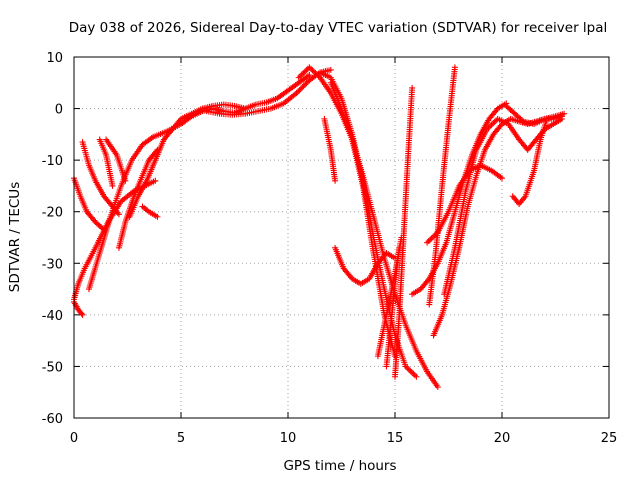 The width and height of the screenshot is (640, 480). What do you see at coordinates (288, 438) in the screenshot?
I see `x-tick-label: 10` at bounding box center [288, 438].